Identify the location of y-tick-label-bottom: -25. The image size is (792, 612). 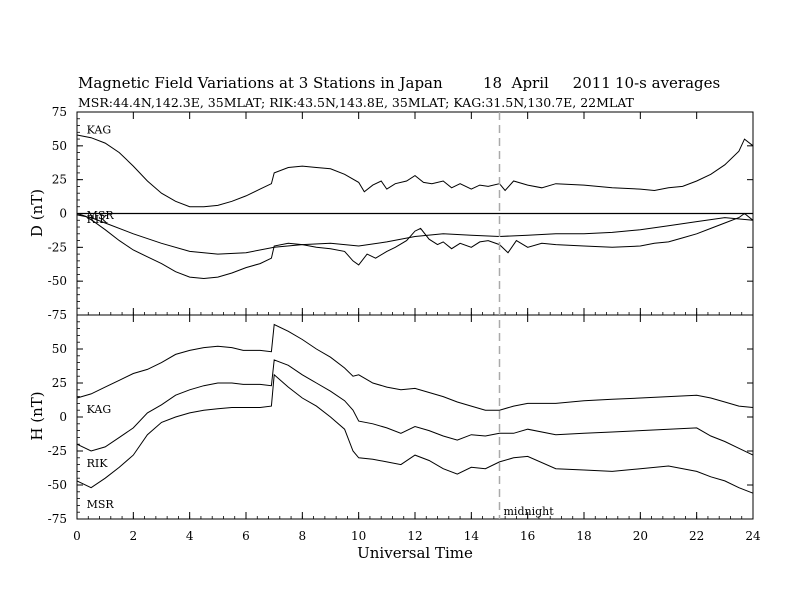
(57, 451).